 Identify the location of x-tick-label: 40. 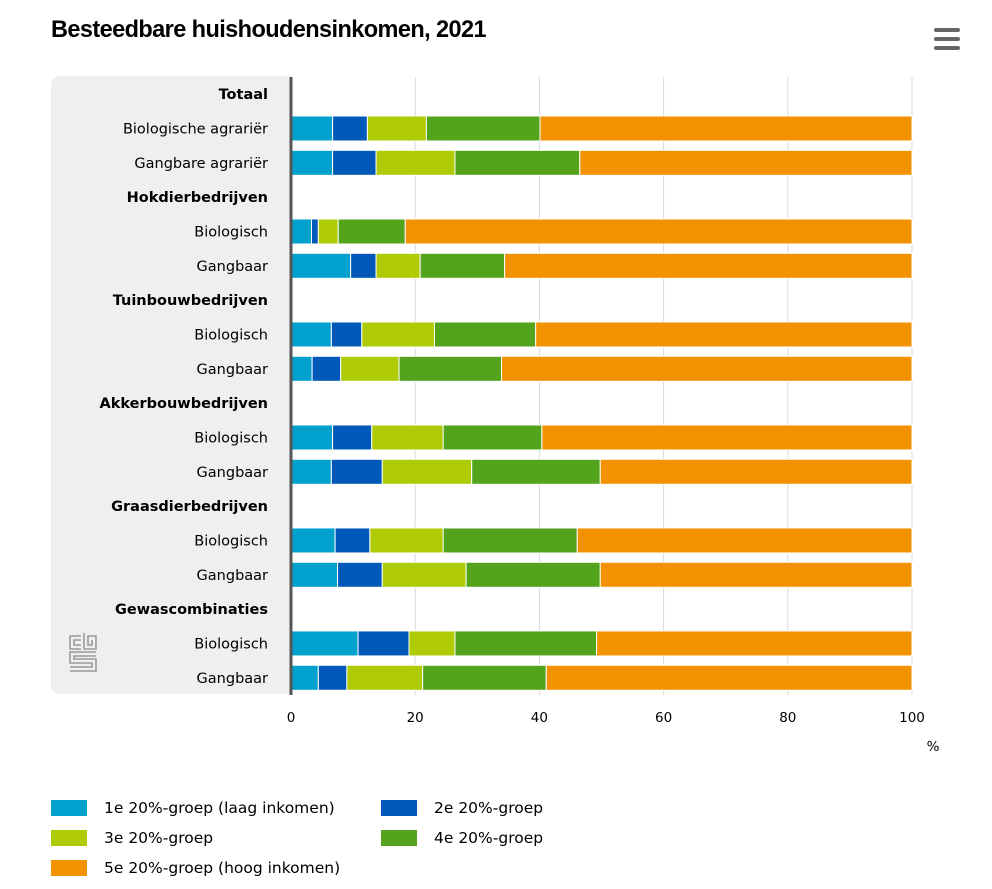
(539, 718).